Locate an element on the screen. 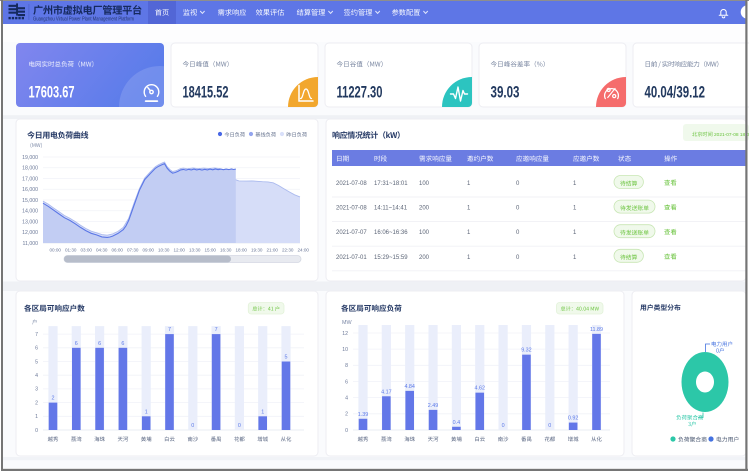 This screenshot has height=471, width=749. svg-text: 21:00 is located at coordinates (272, 250).